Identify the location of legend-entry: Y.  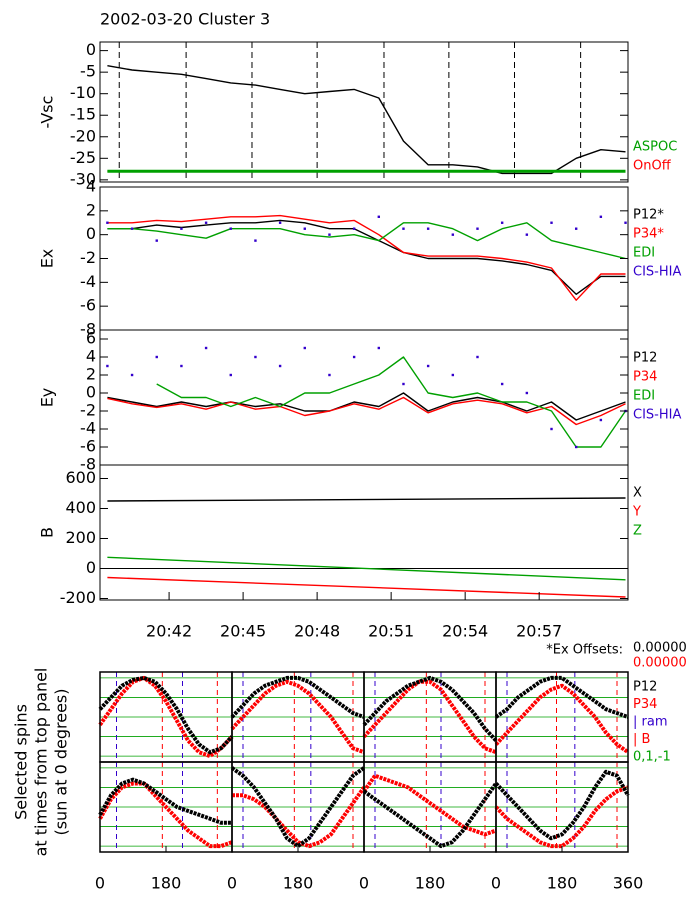
(636, 512).